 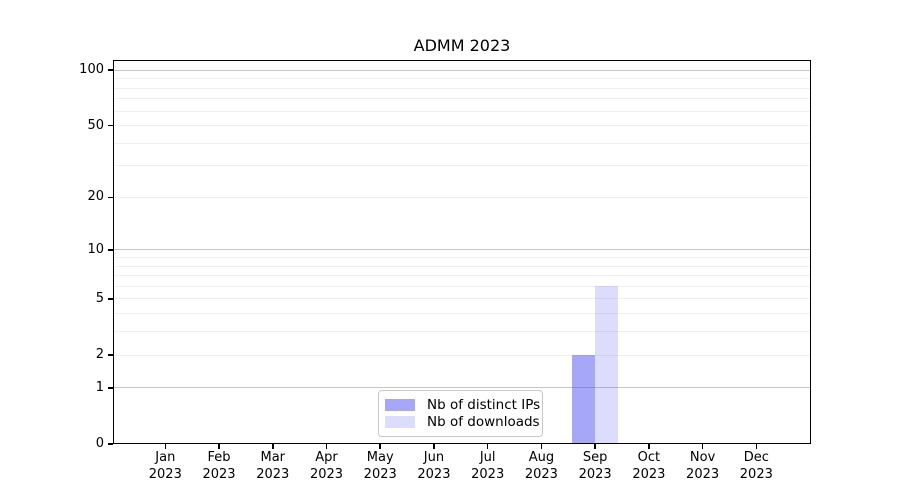 What do you see at coordinates (165, 466) in the screenshot?
I see `x-tick-label: Jan 2023` at bounding box center [165, 466].